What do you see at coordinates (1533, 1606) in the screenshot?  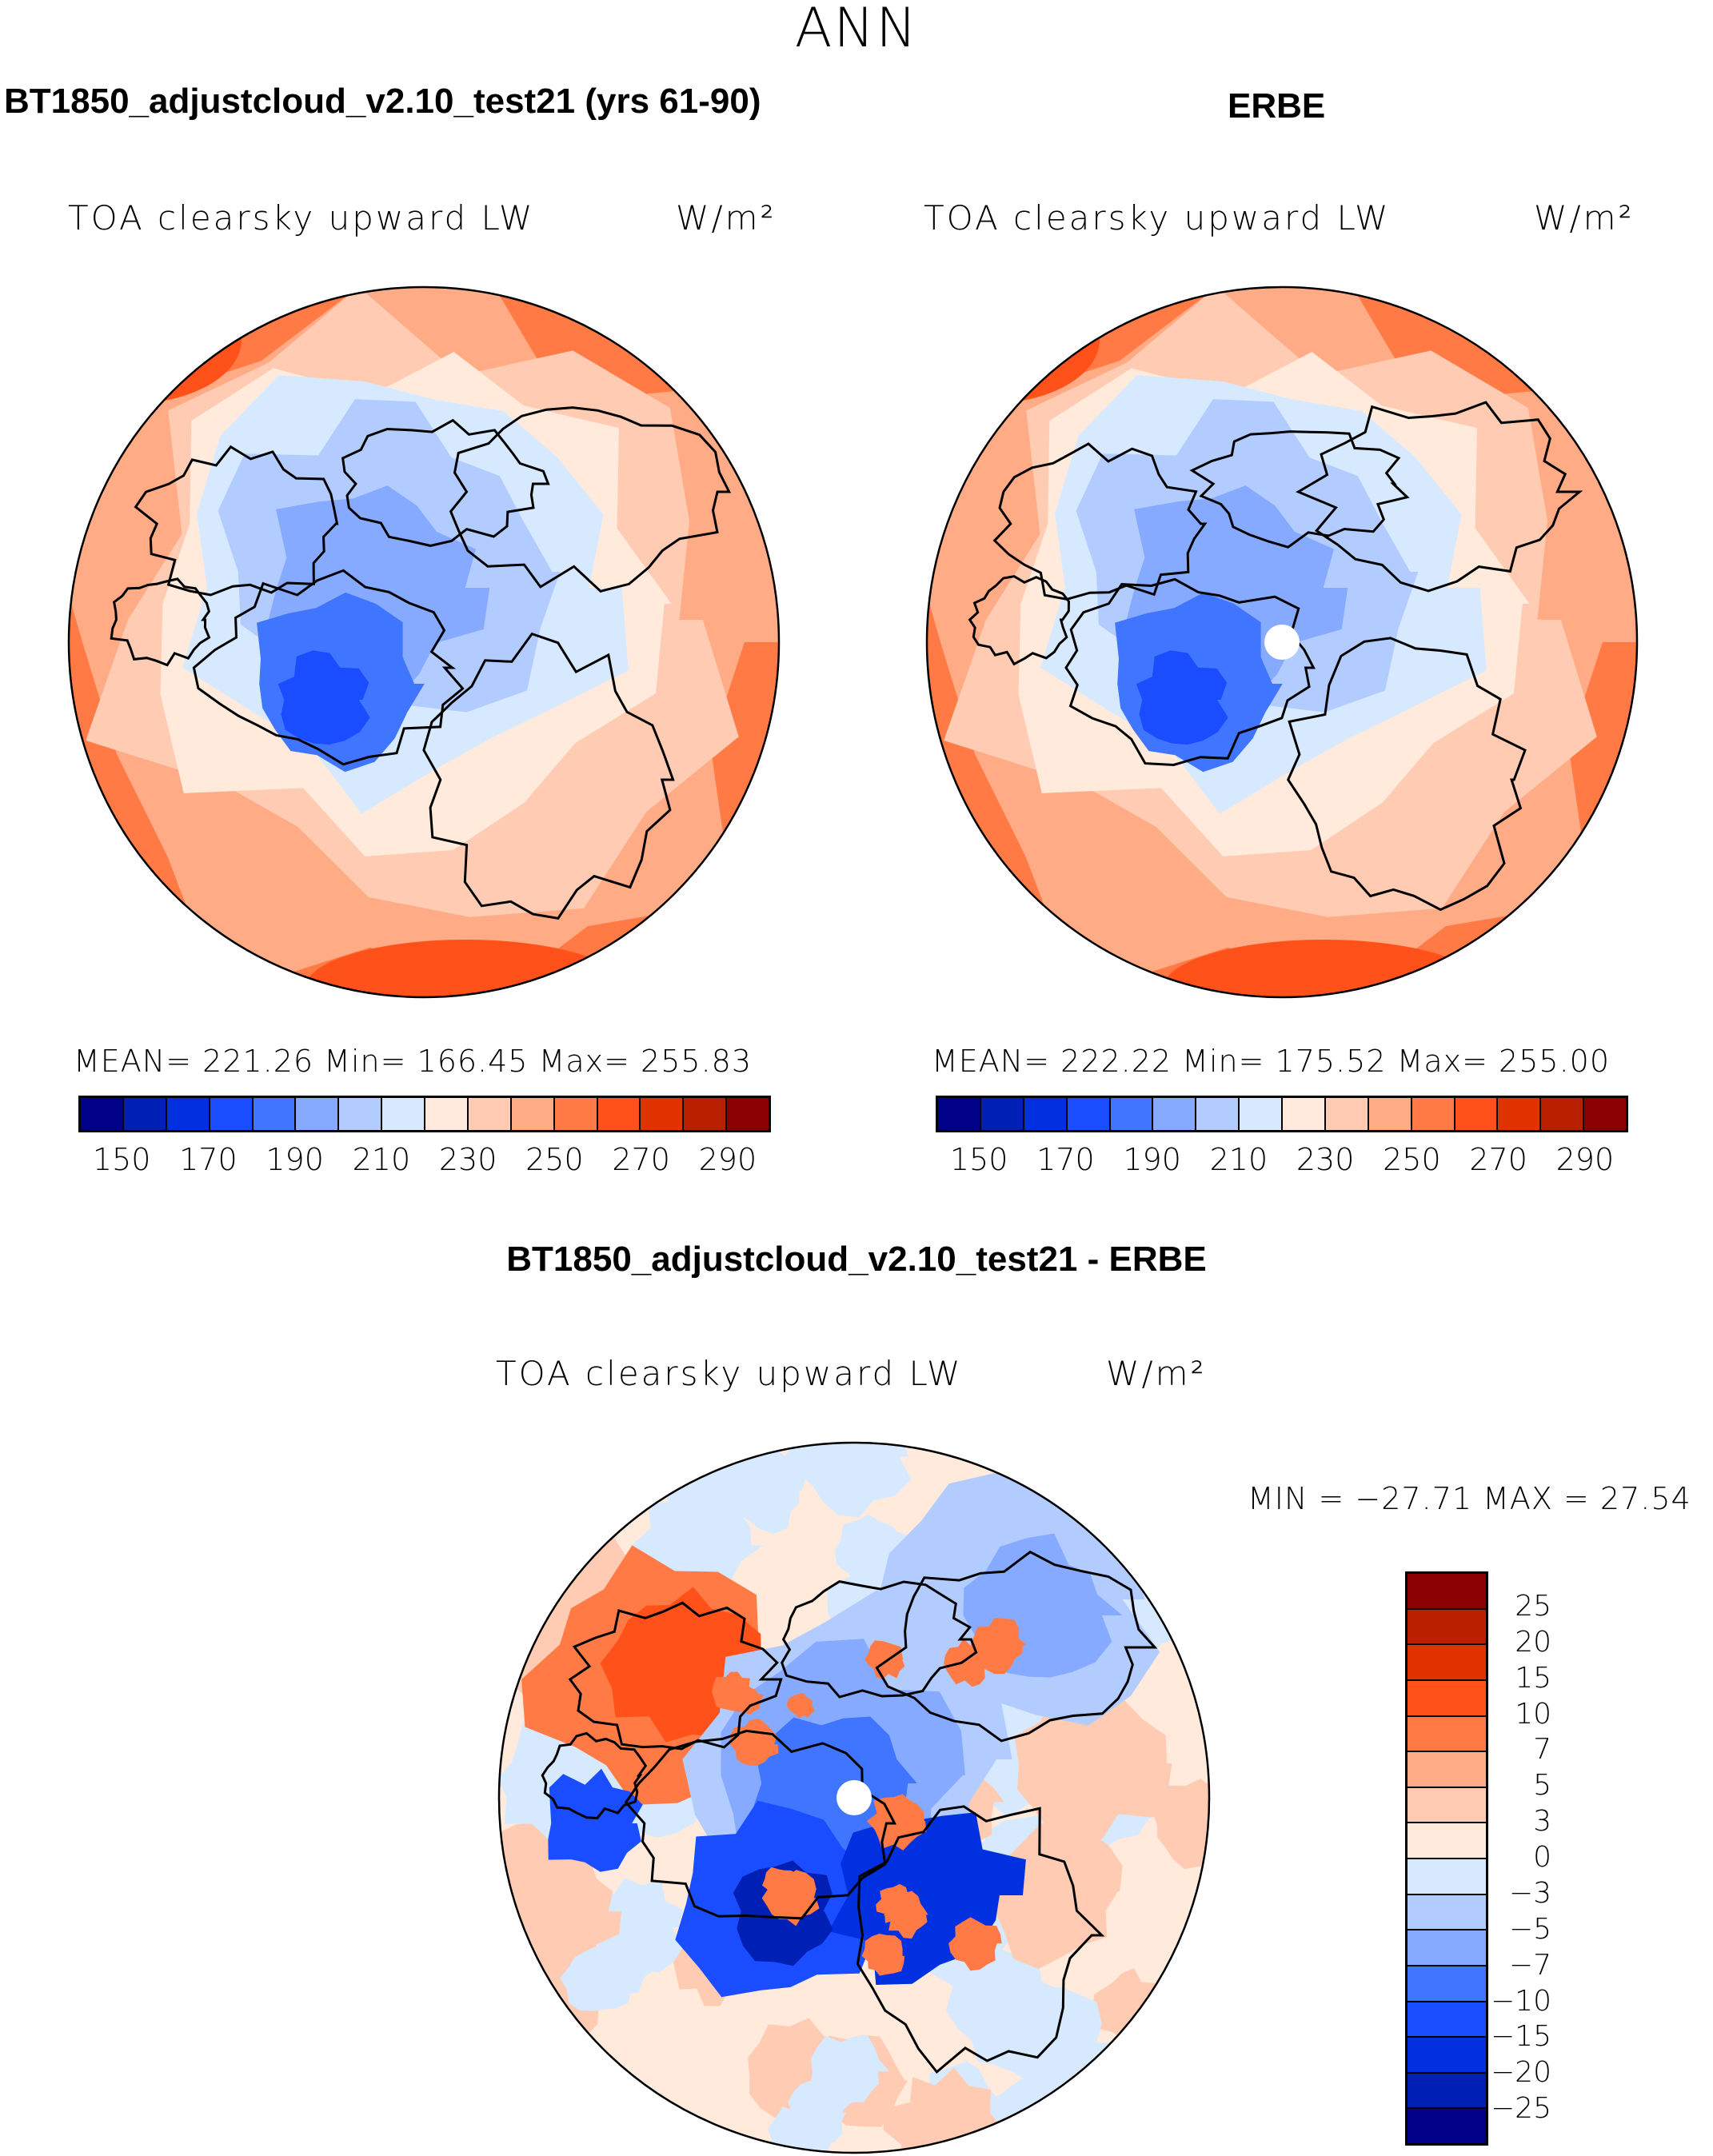 I see `colorbar-tick-label: 25` at bounding box center [1533, 1606].